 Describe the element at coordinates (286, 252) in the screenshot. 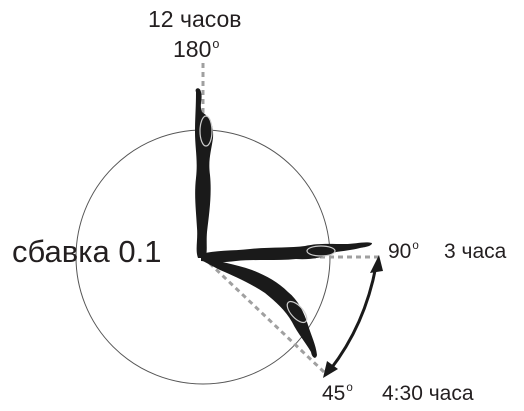

I see `silhouette-horizontal` at that location.